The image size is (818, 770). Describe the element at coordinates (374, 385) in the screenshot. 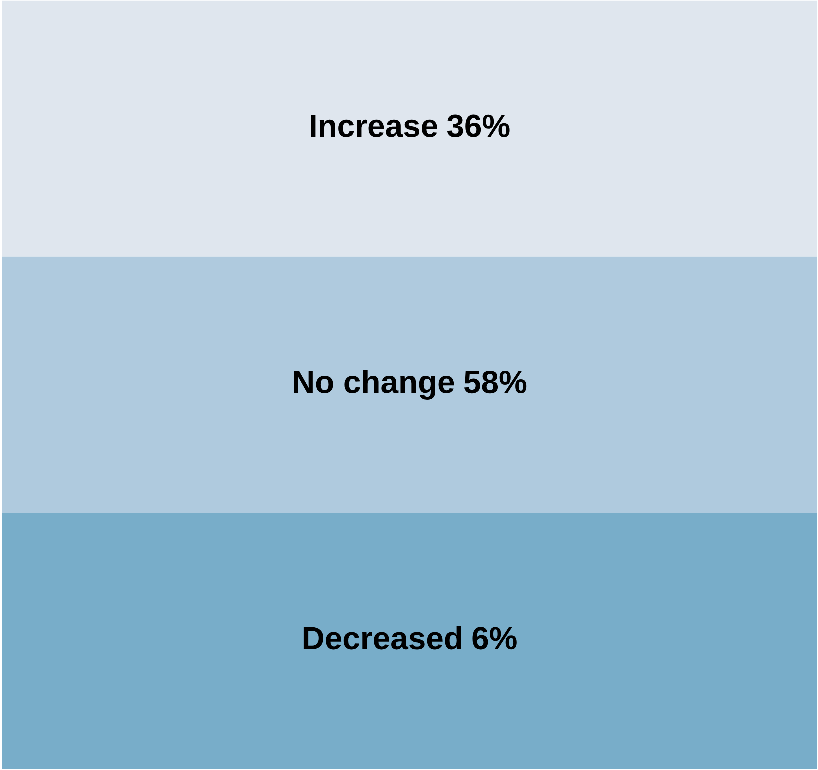

I see `category-label: No change` at that location.